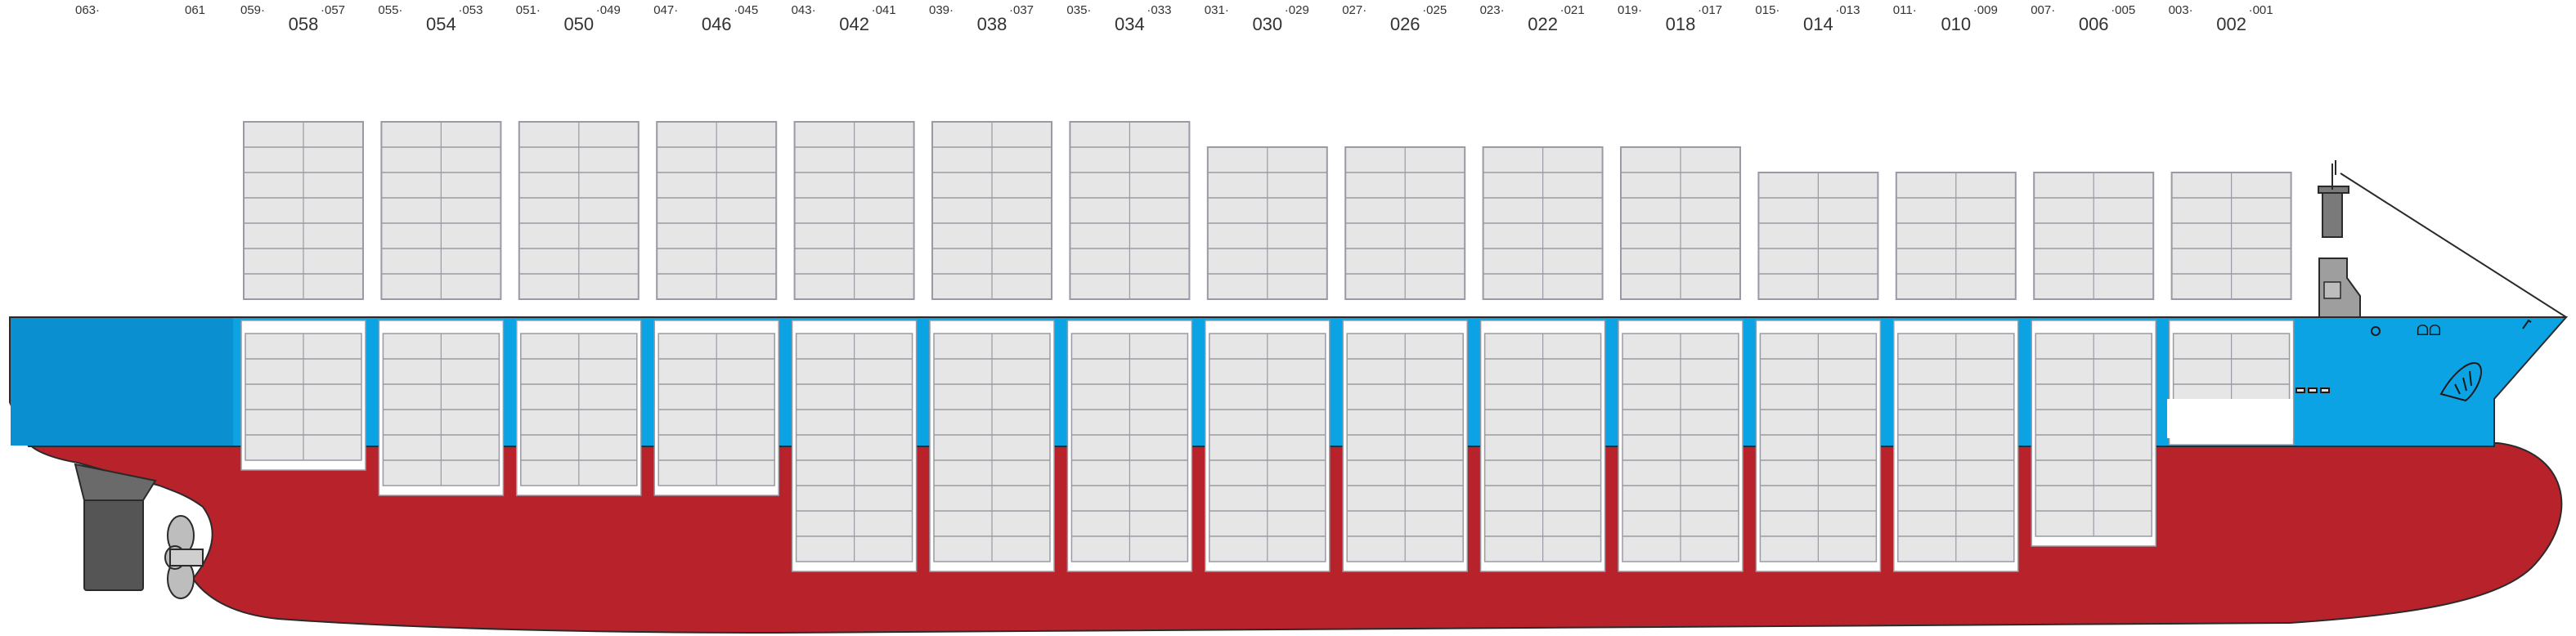  Describe the element at coordinates (2453, 245) in the screenshot. I see `forestay` at that location.